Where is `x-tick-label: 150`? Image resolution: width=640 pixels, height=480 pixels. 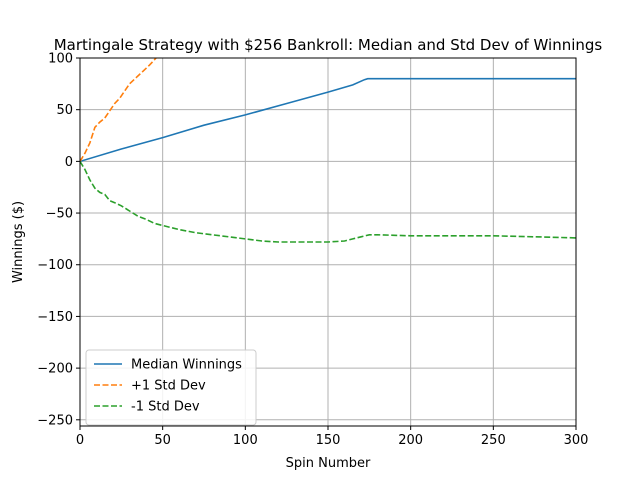 x-tick-label: 150 is located at coordinates (328, 440).